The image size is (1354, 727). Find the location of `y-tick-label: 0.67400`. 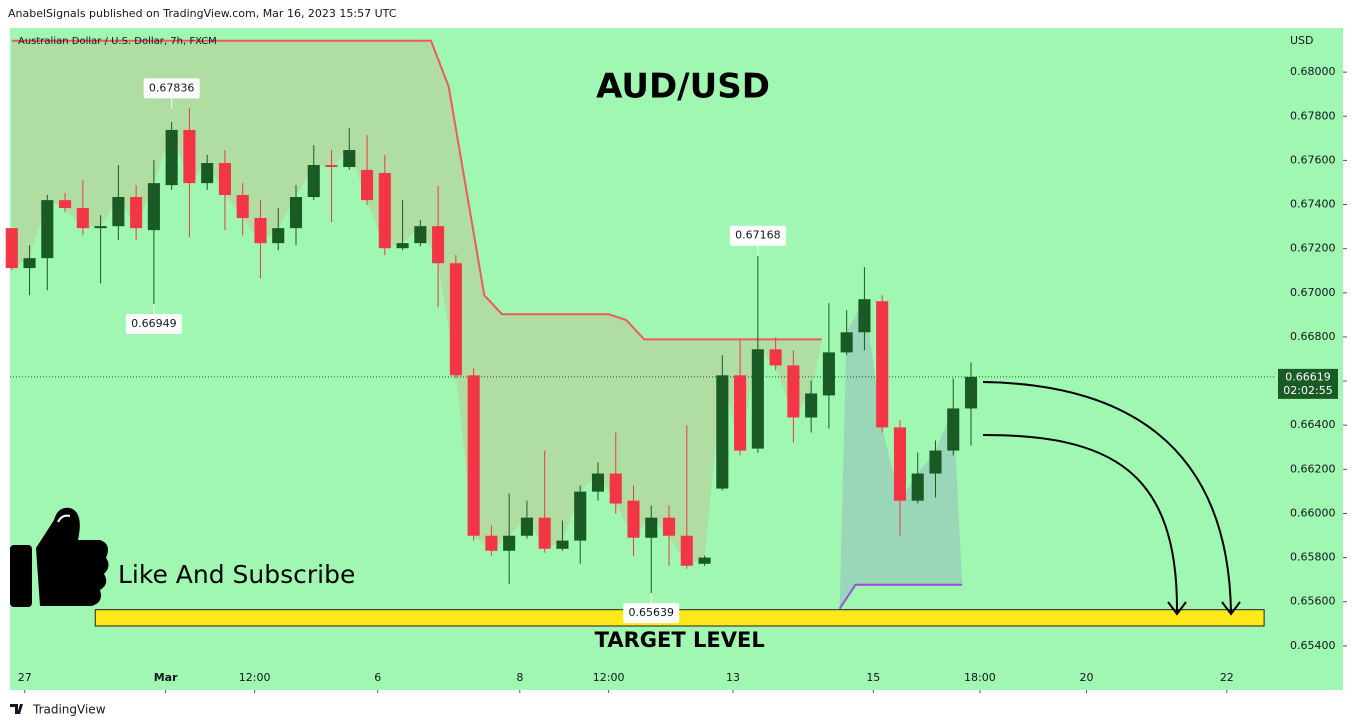

y-tick-label: 0.67400 is located at coordinates (1313, 204).